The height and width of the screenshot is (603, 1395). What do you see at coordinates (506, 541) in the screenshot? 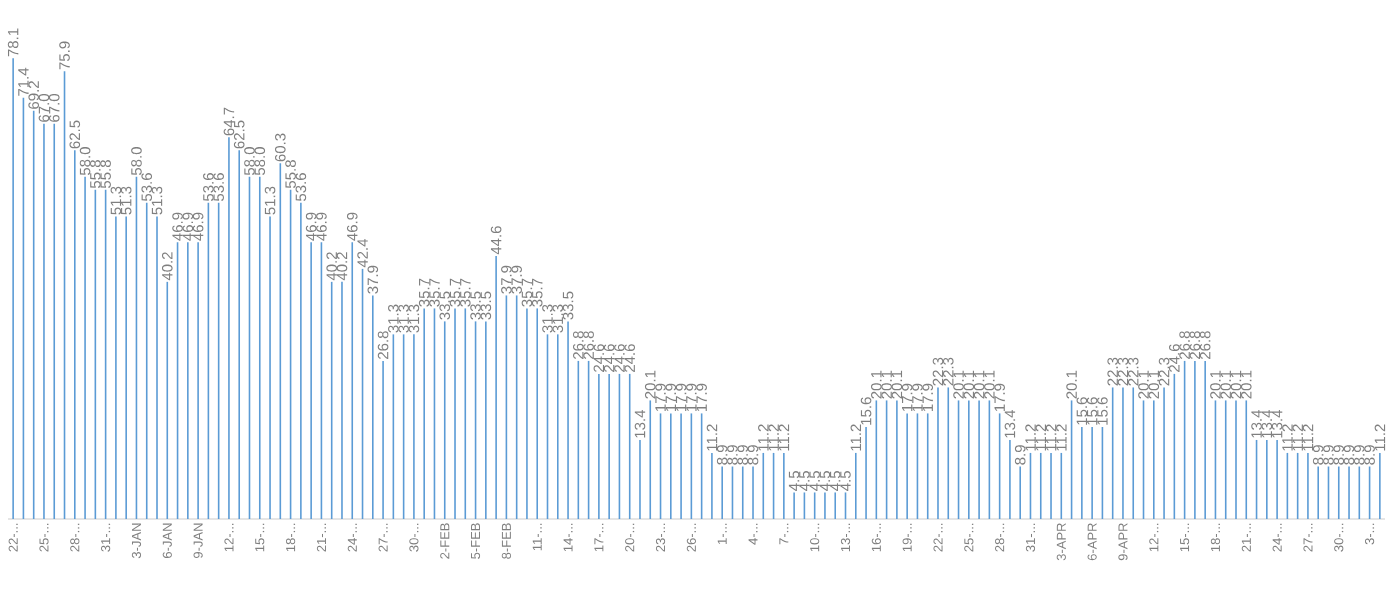
I see `x-tick-label: 8-FEB` at bounding box center [506, 541].